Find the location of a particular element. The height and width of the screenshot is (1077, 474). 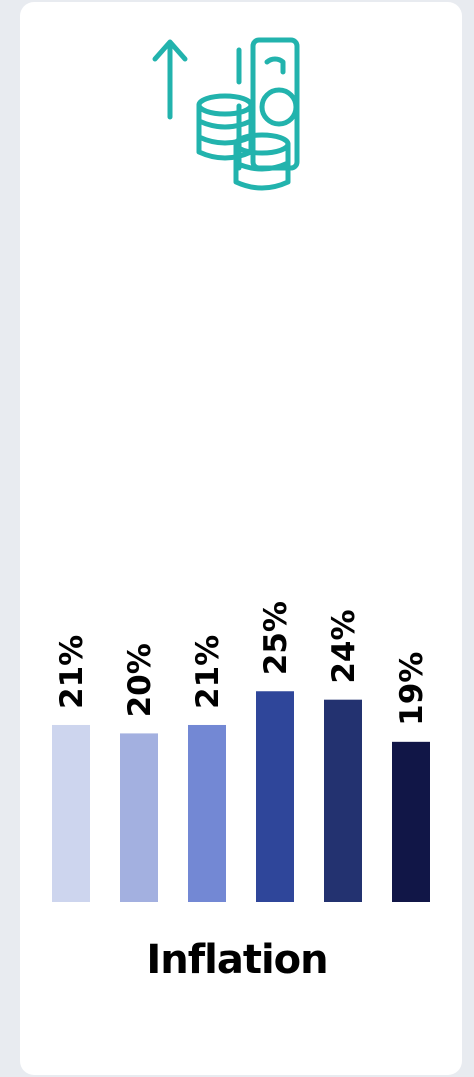

bar-value-label-6: 19% is located at coordinates (412, 689).